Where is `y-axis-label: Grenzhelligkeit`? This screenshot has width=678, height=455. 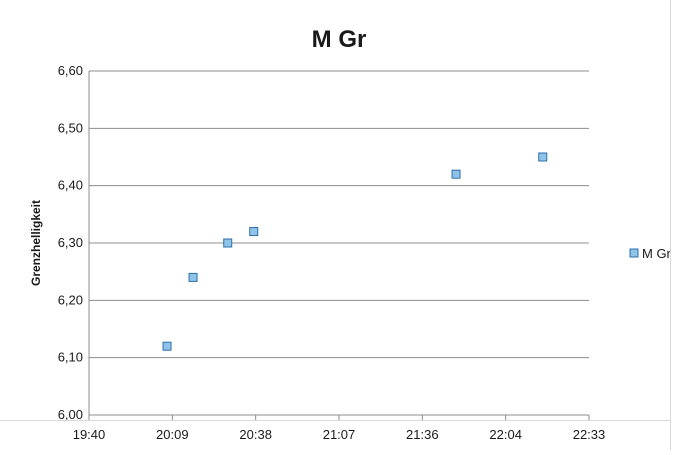 y-axis-label: Grenzhelligkeit is located at coordinates (36, 243).